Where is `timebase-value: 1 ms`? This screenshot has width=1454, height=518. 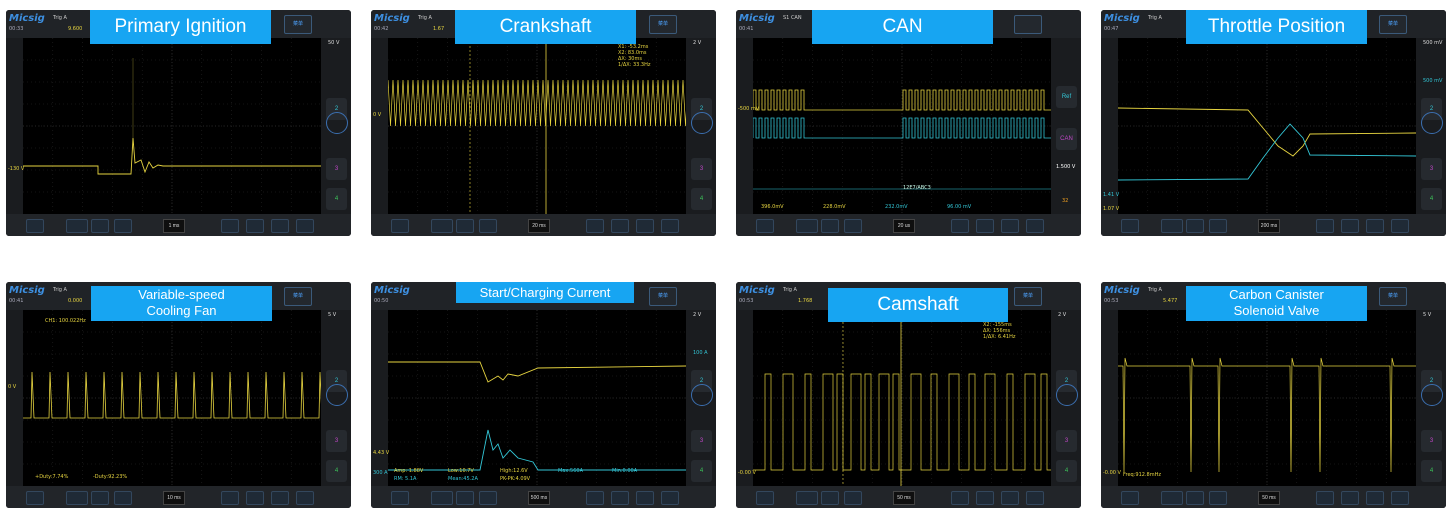
timebase-value: 1 ms is located at coordinates (174, 226).